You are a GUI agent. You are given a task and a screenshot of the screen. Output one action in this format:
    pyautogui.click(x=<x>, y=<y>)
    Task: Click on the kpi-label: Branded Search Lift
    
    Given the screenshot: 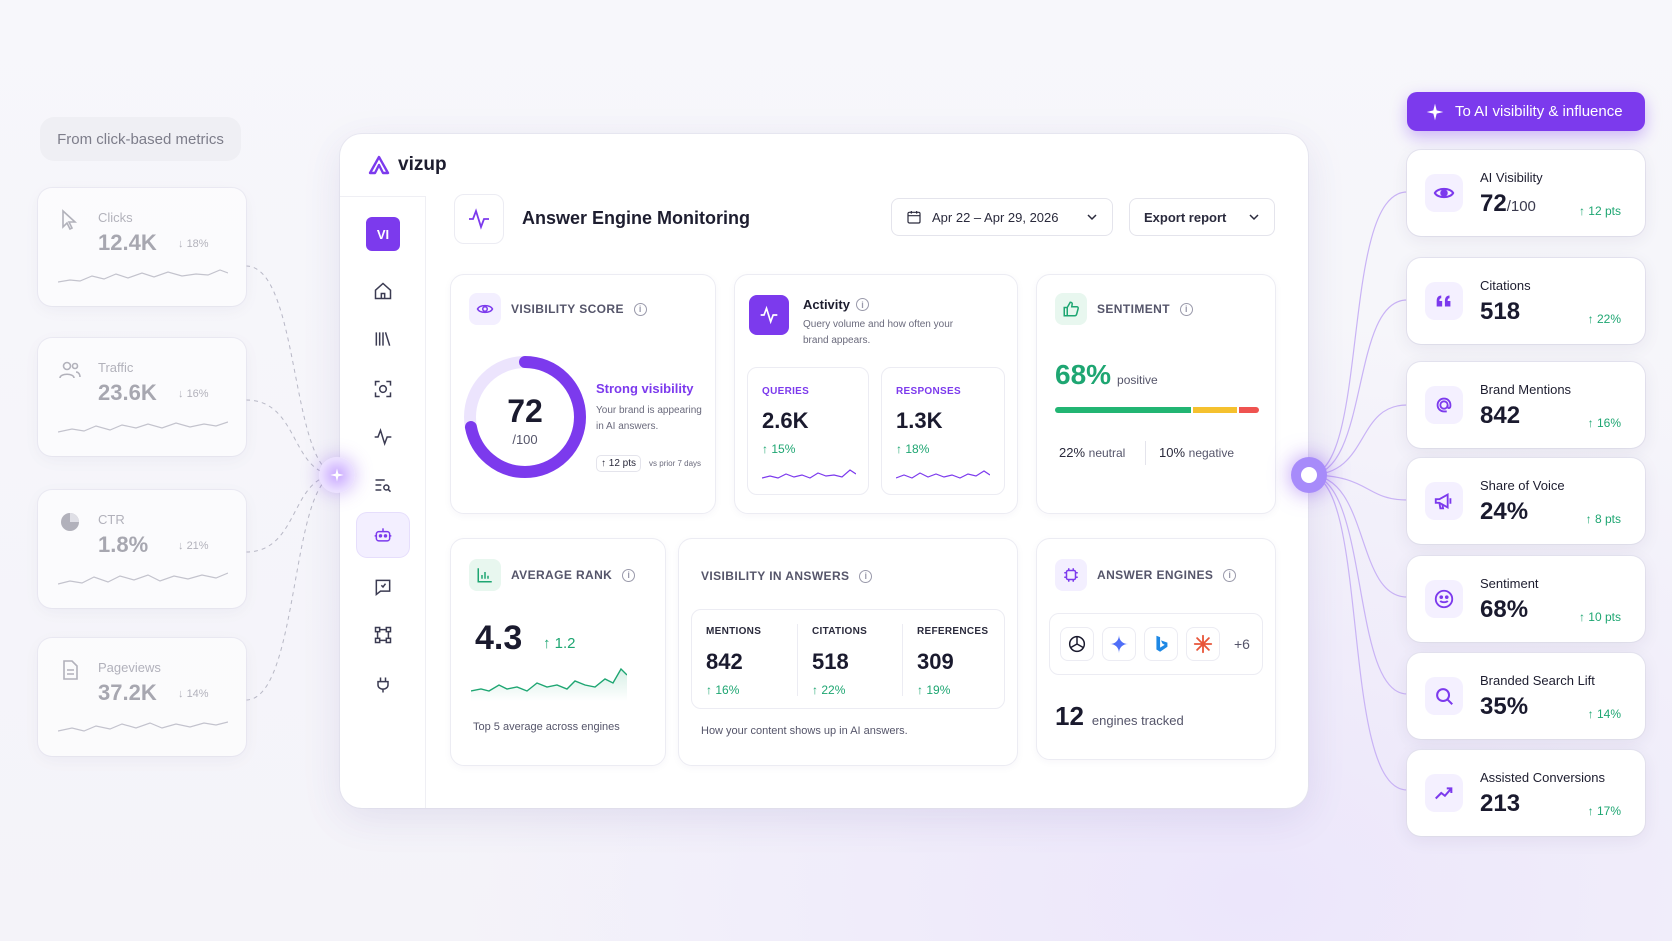 What is the action you would take?
    pyautogui.click(x=1537, y=680)
    